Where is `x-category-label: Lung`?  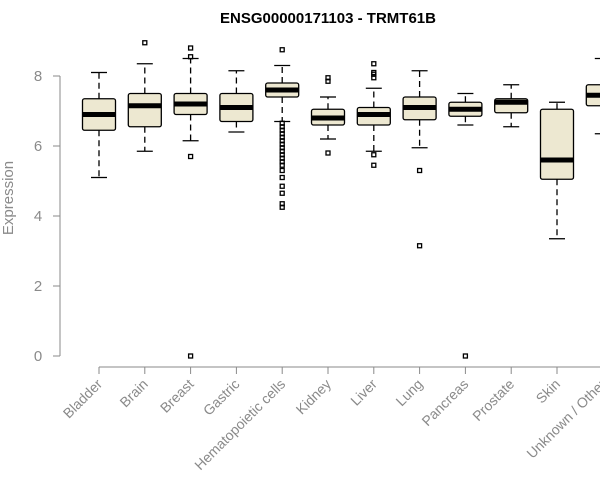 x-category-label: Lung is located at coordinates (408, 392).